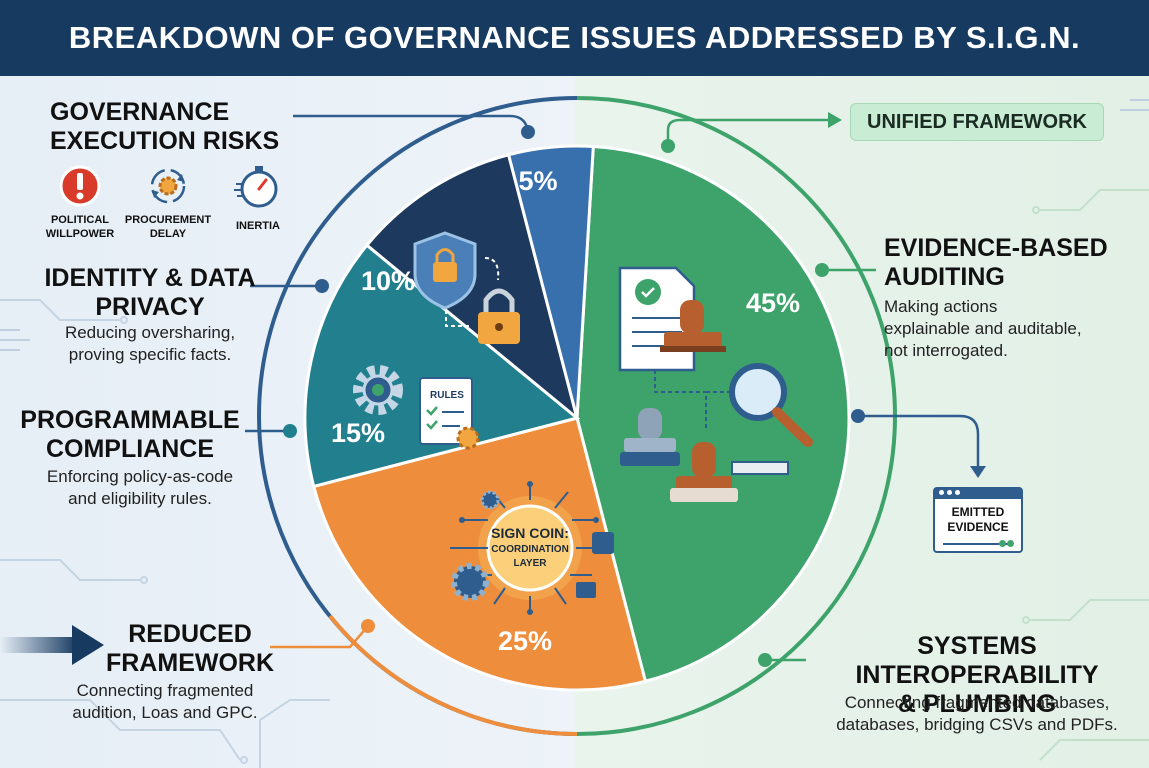 This screenshot has height=768, width=1149. I want to click on dashed-flow-icon, so click(692, 400).